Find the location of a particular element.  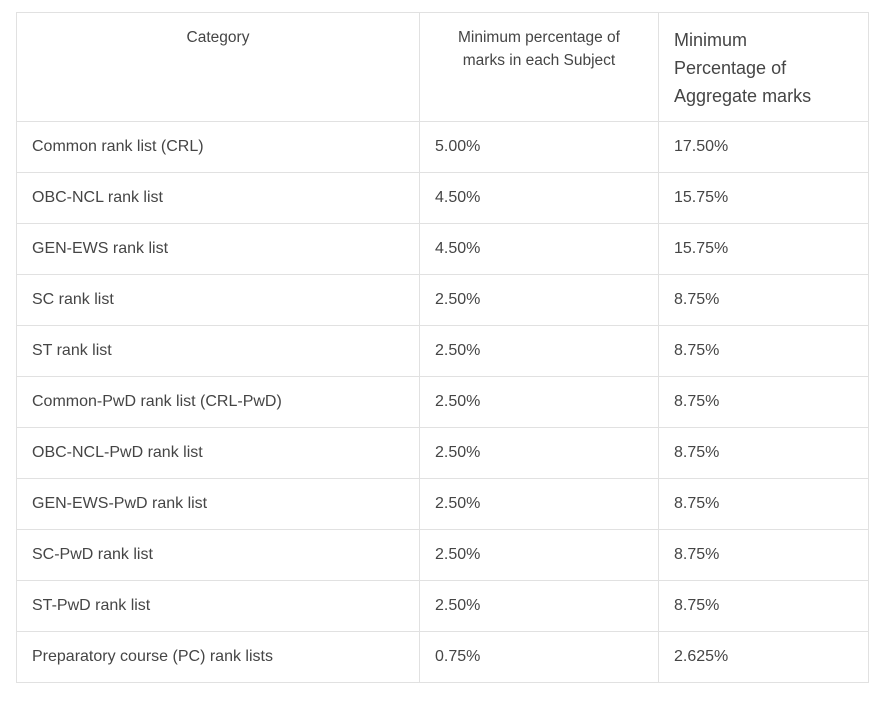

category-cell: SC-PwD rank list is located at coordinates (218, 555).